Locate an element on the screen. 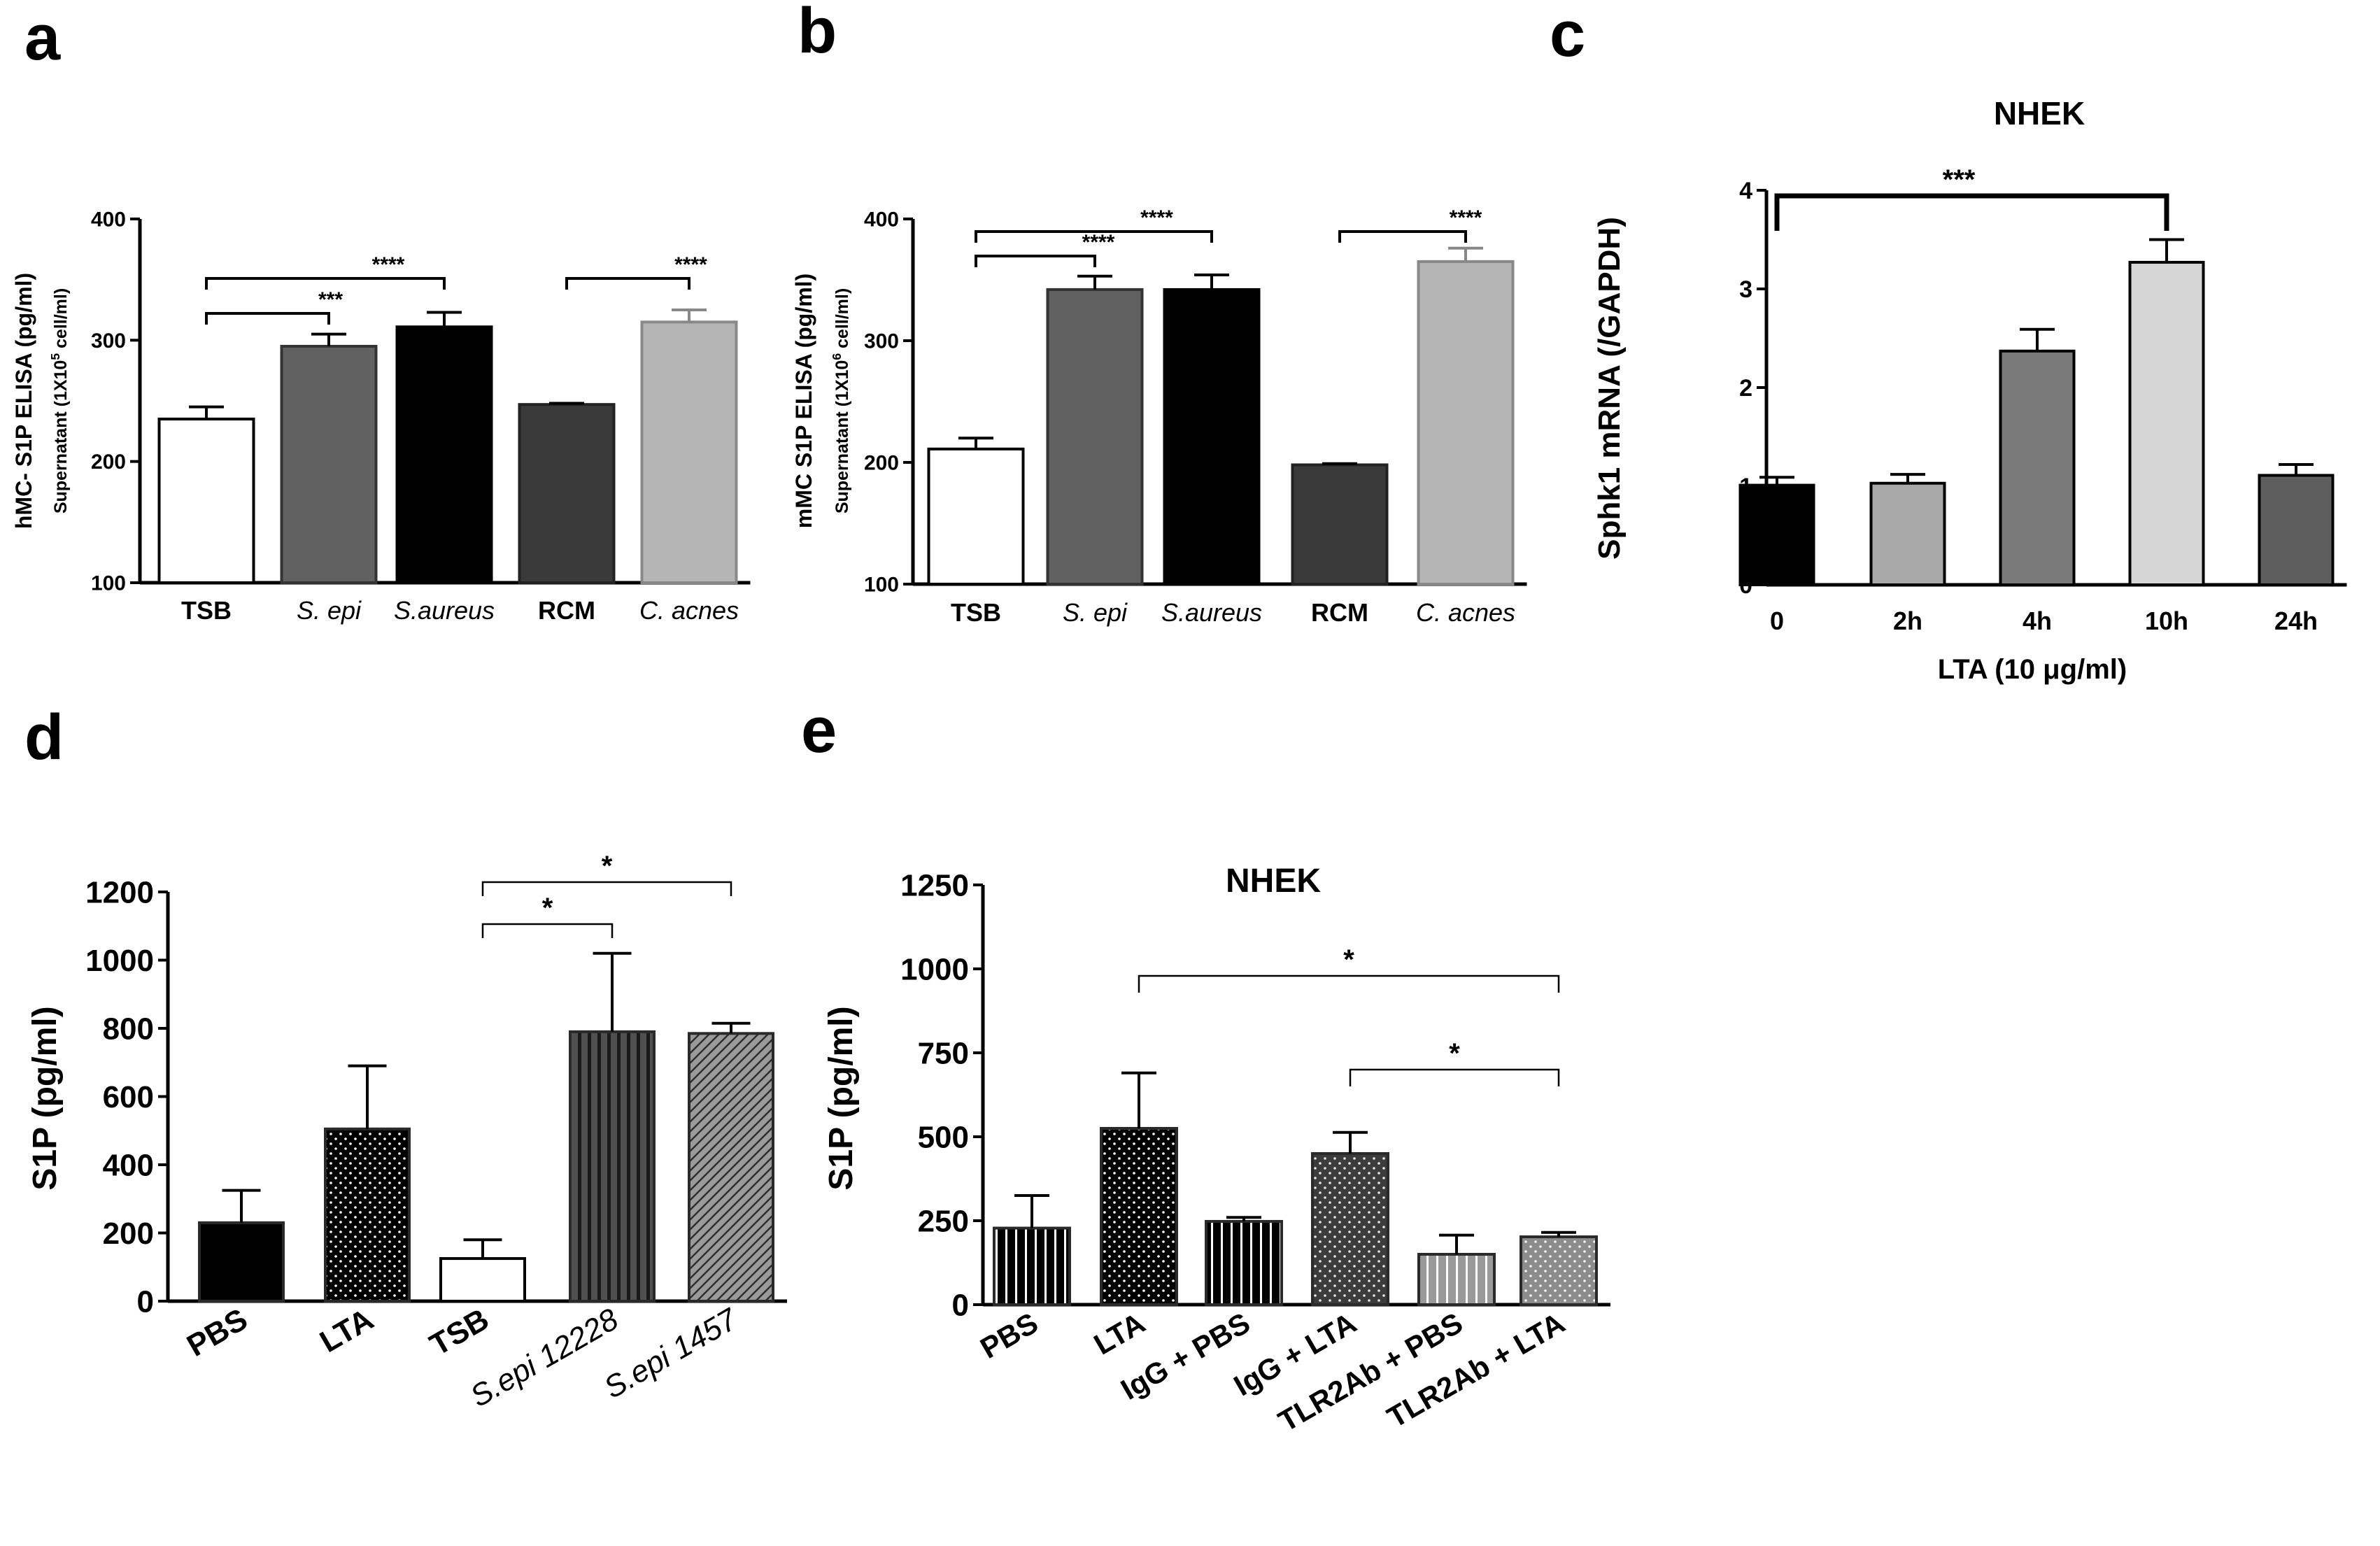  y-axis-sublabel: Supernatant (1X105 cell/ml) is located at coordinates (59, 400).